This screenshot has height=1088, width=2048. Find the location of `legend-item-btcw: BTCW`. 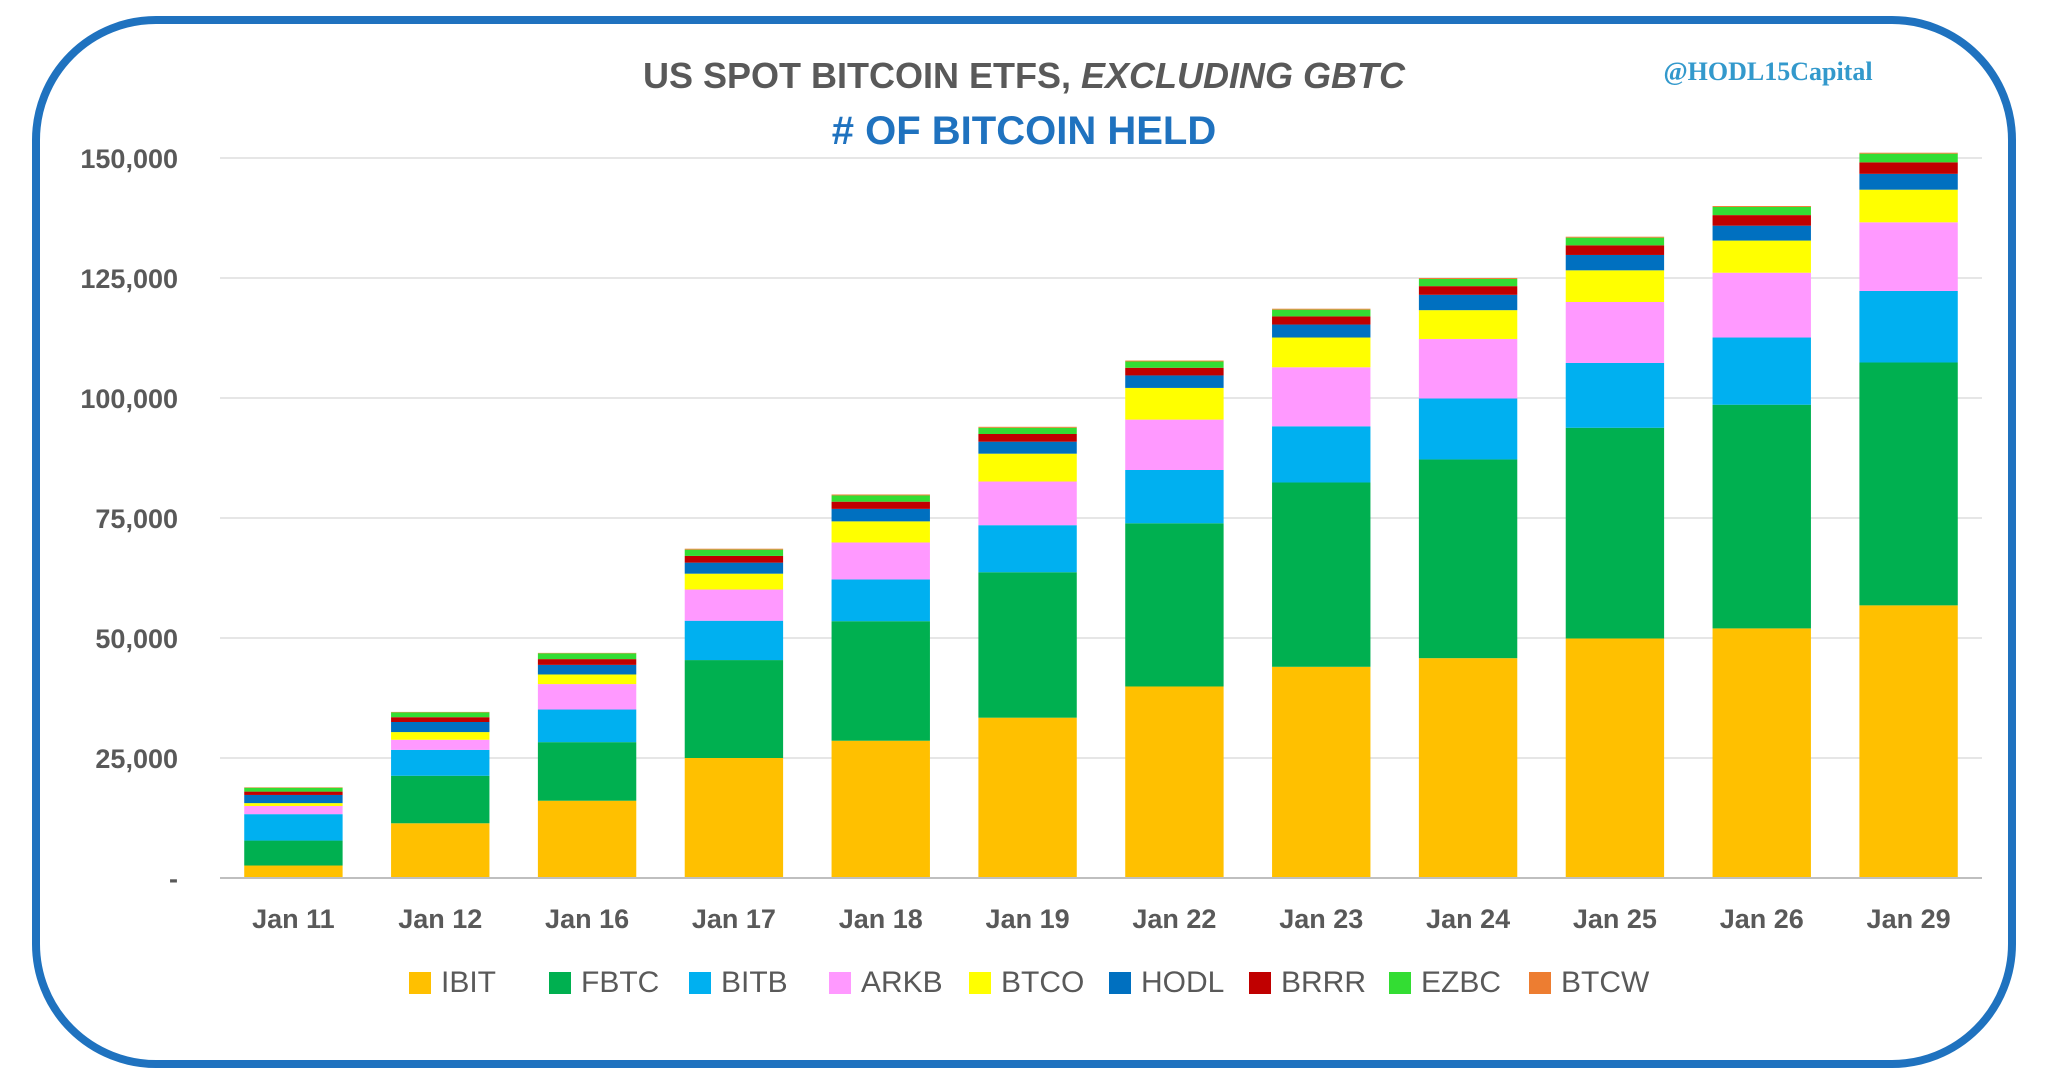

legend-item-btcw: BTCW is located at coordinates (1589, 982).